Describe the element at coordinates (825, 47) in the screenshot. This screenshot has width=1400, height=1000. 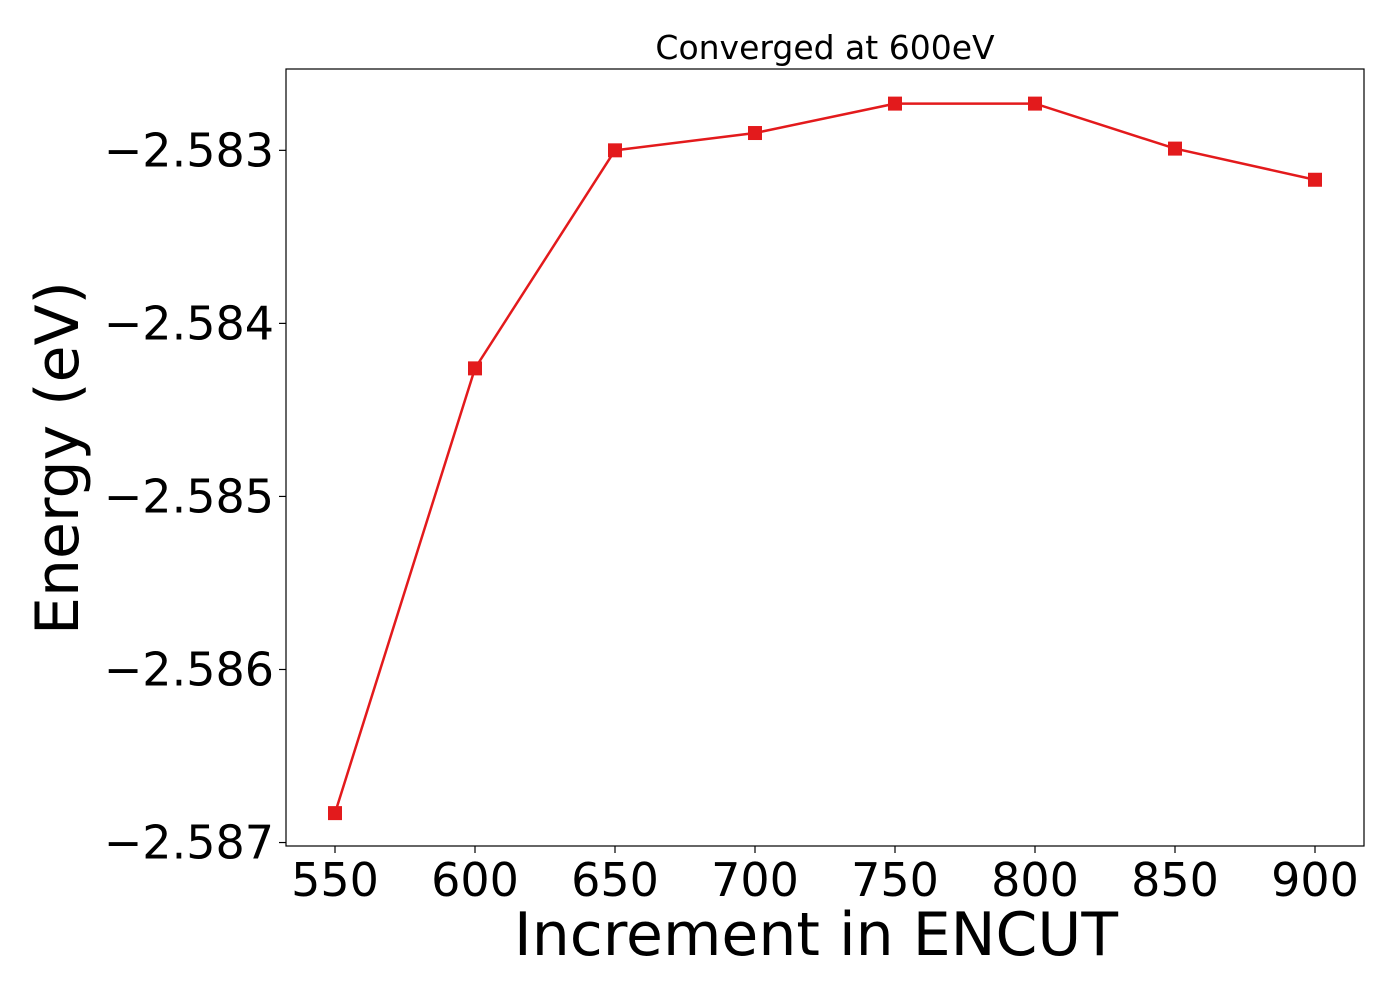
I see `chart-title: Converged at 600eV` at that location.